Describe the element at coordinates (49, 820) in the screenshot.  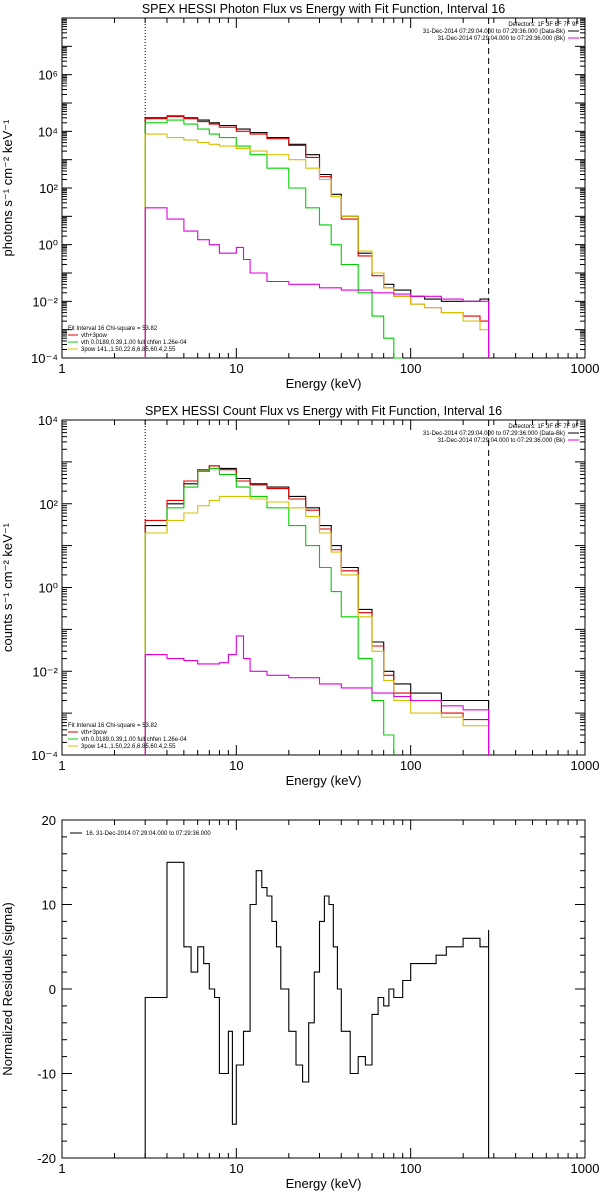
I see `y-tick-label: 20` at that location.